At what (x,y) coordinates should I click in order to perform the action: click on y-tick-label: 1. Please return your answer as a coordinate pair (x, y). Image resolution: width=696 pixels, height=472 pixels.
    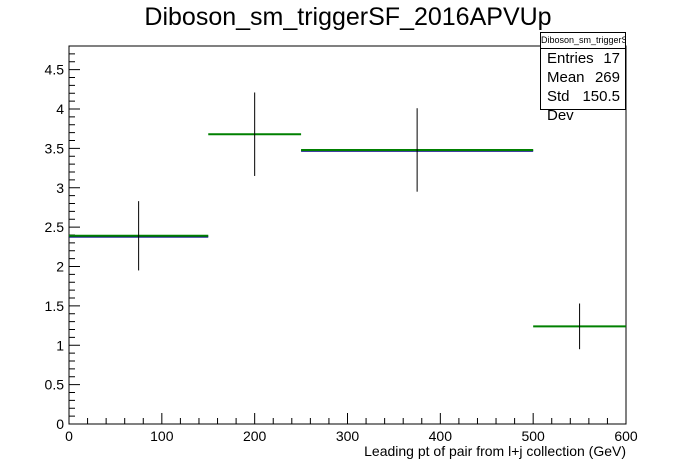
    Looking at the image, I should click on (60, 345).